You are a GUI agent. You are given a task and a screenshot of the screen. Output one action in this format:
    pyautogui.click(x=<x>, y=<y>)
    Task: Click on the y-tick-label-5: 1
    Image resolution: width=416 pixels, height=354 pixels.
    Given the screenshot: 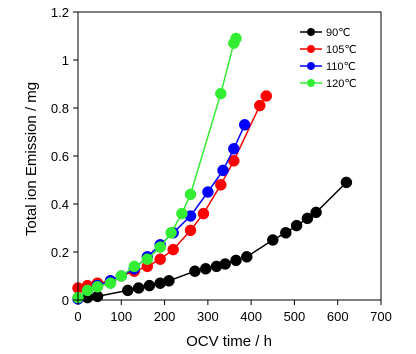 What is the action you would take?
    pyautogui.click(x=65, y=60)
    